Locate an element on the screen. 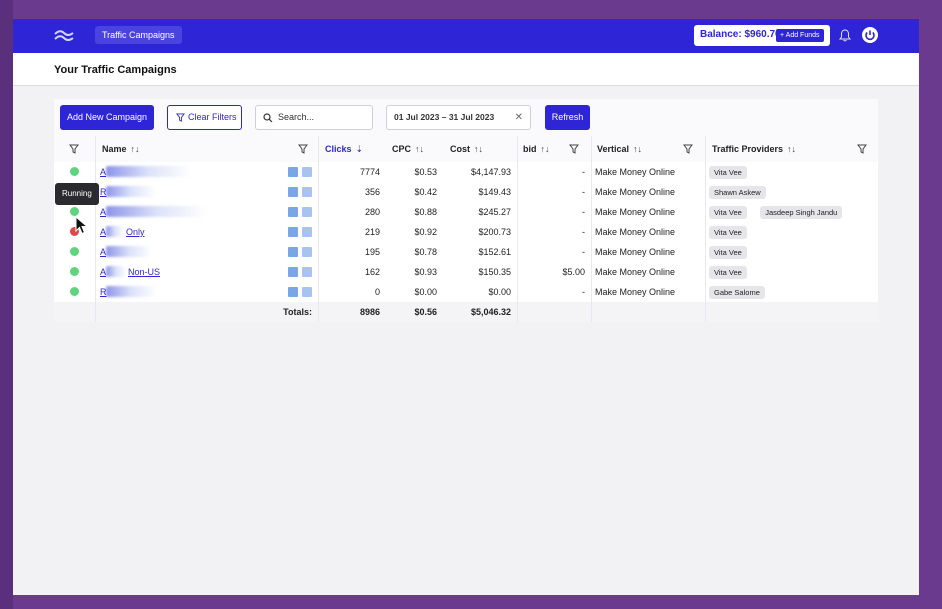  campaign-name-suffix-text: Only is located at coordinates (135, 232).